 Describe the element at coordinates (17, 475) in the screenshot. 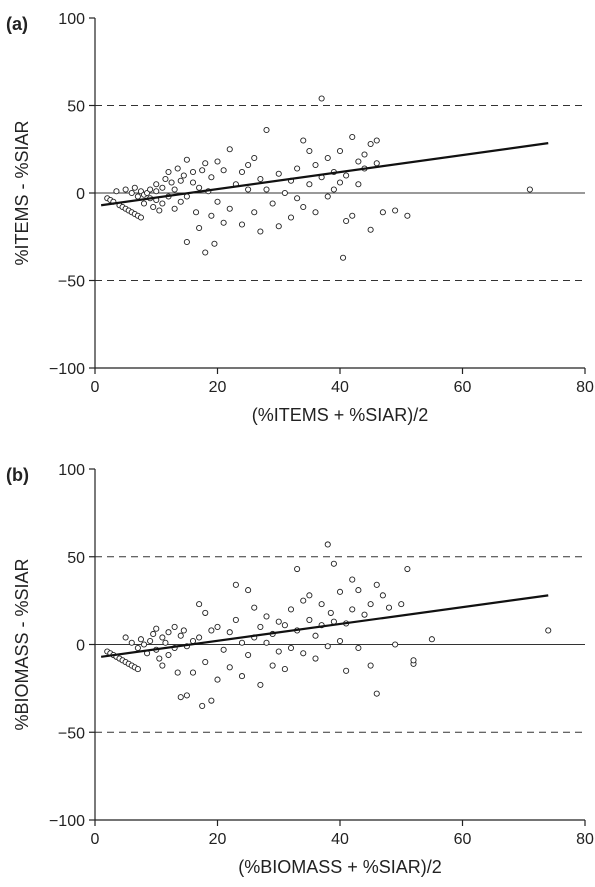

I see `panel-label: (b)` at that location.